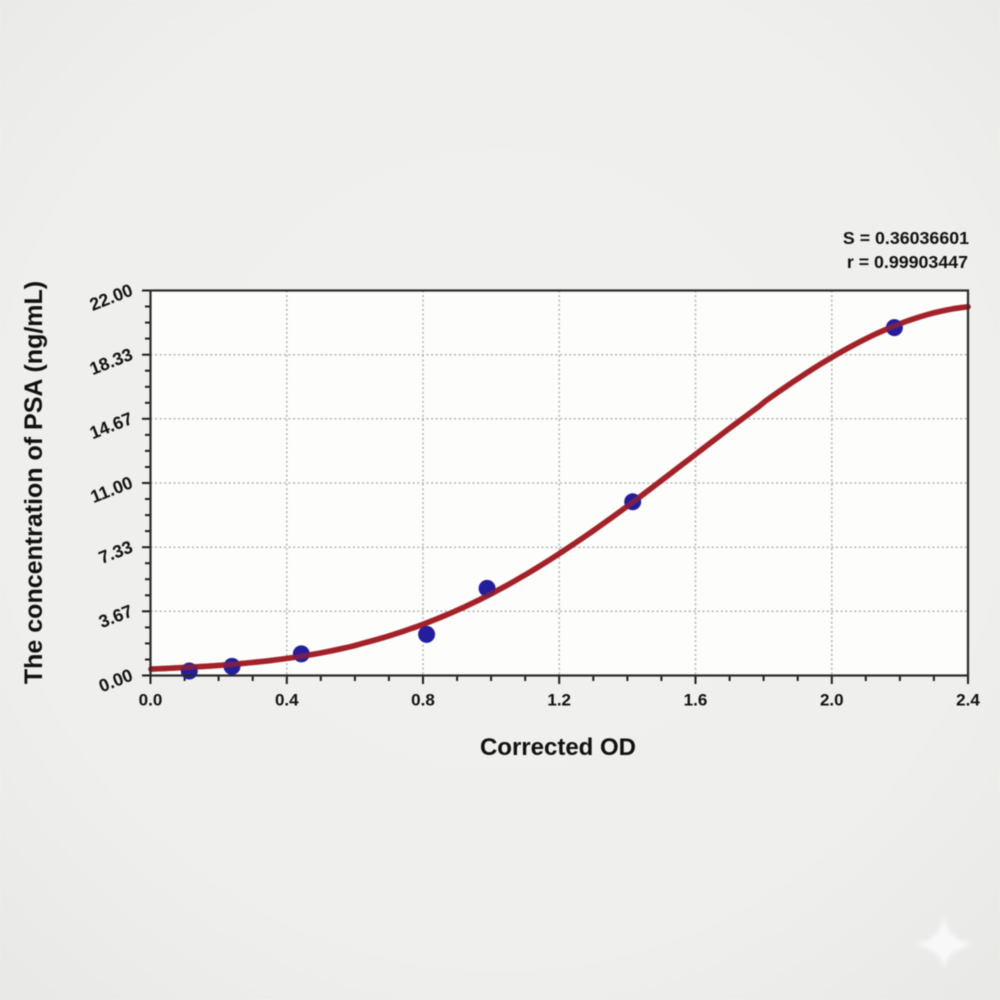 The height and width of the screenshot is (1000, 1000). What do you see at coordinates (151, 700) in the screenshot?
I see `svg-text: 0.0` at bounding box center [151, 700].